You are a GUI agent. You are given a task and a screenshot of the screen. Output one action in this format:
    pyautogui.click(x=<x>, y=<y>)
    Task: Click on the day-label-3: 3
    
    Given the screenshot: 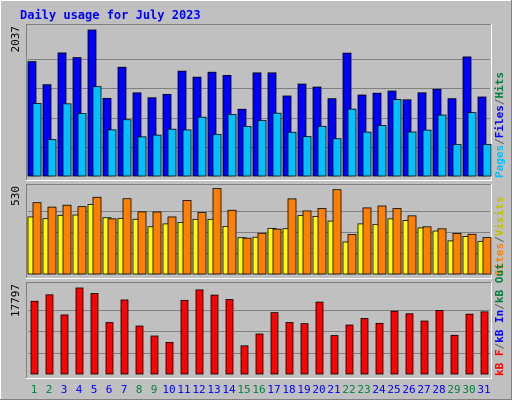 What is the action you would take?
    pyautogui.click(x=64, y=389)
    